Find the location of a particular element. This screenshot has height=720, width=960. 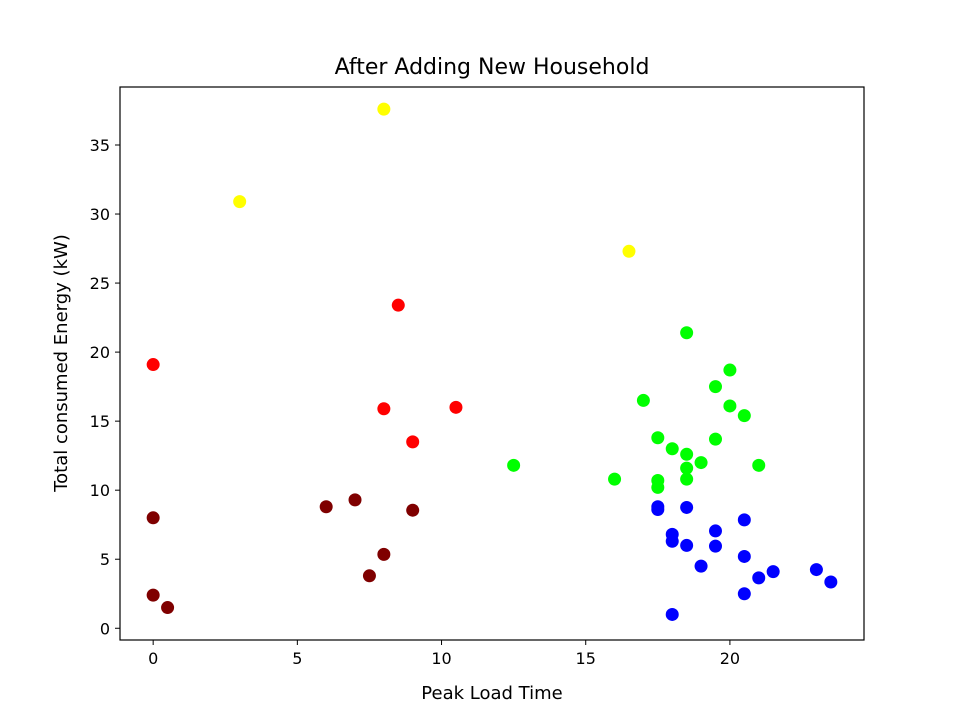

y-tick-label: 30 is located at coordinates (100, 214).